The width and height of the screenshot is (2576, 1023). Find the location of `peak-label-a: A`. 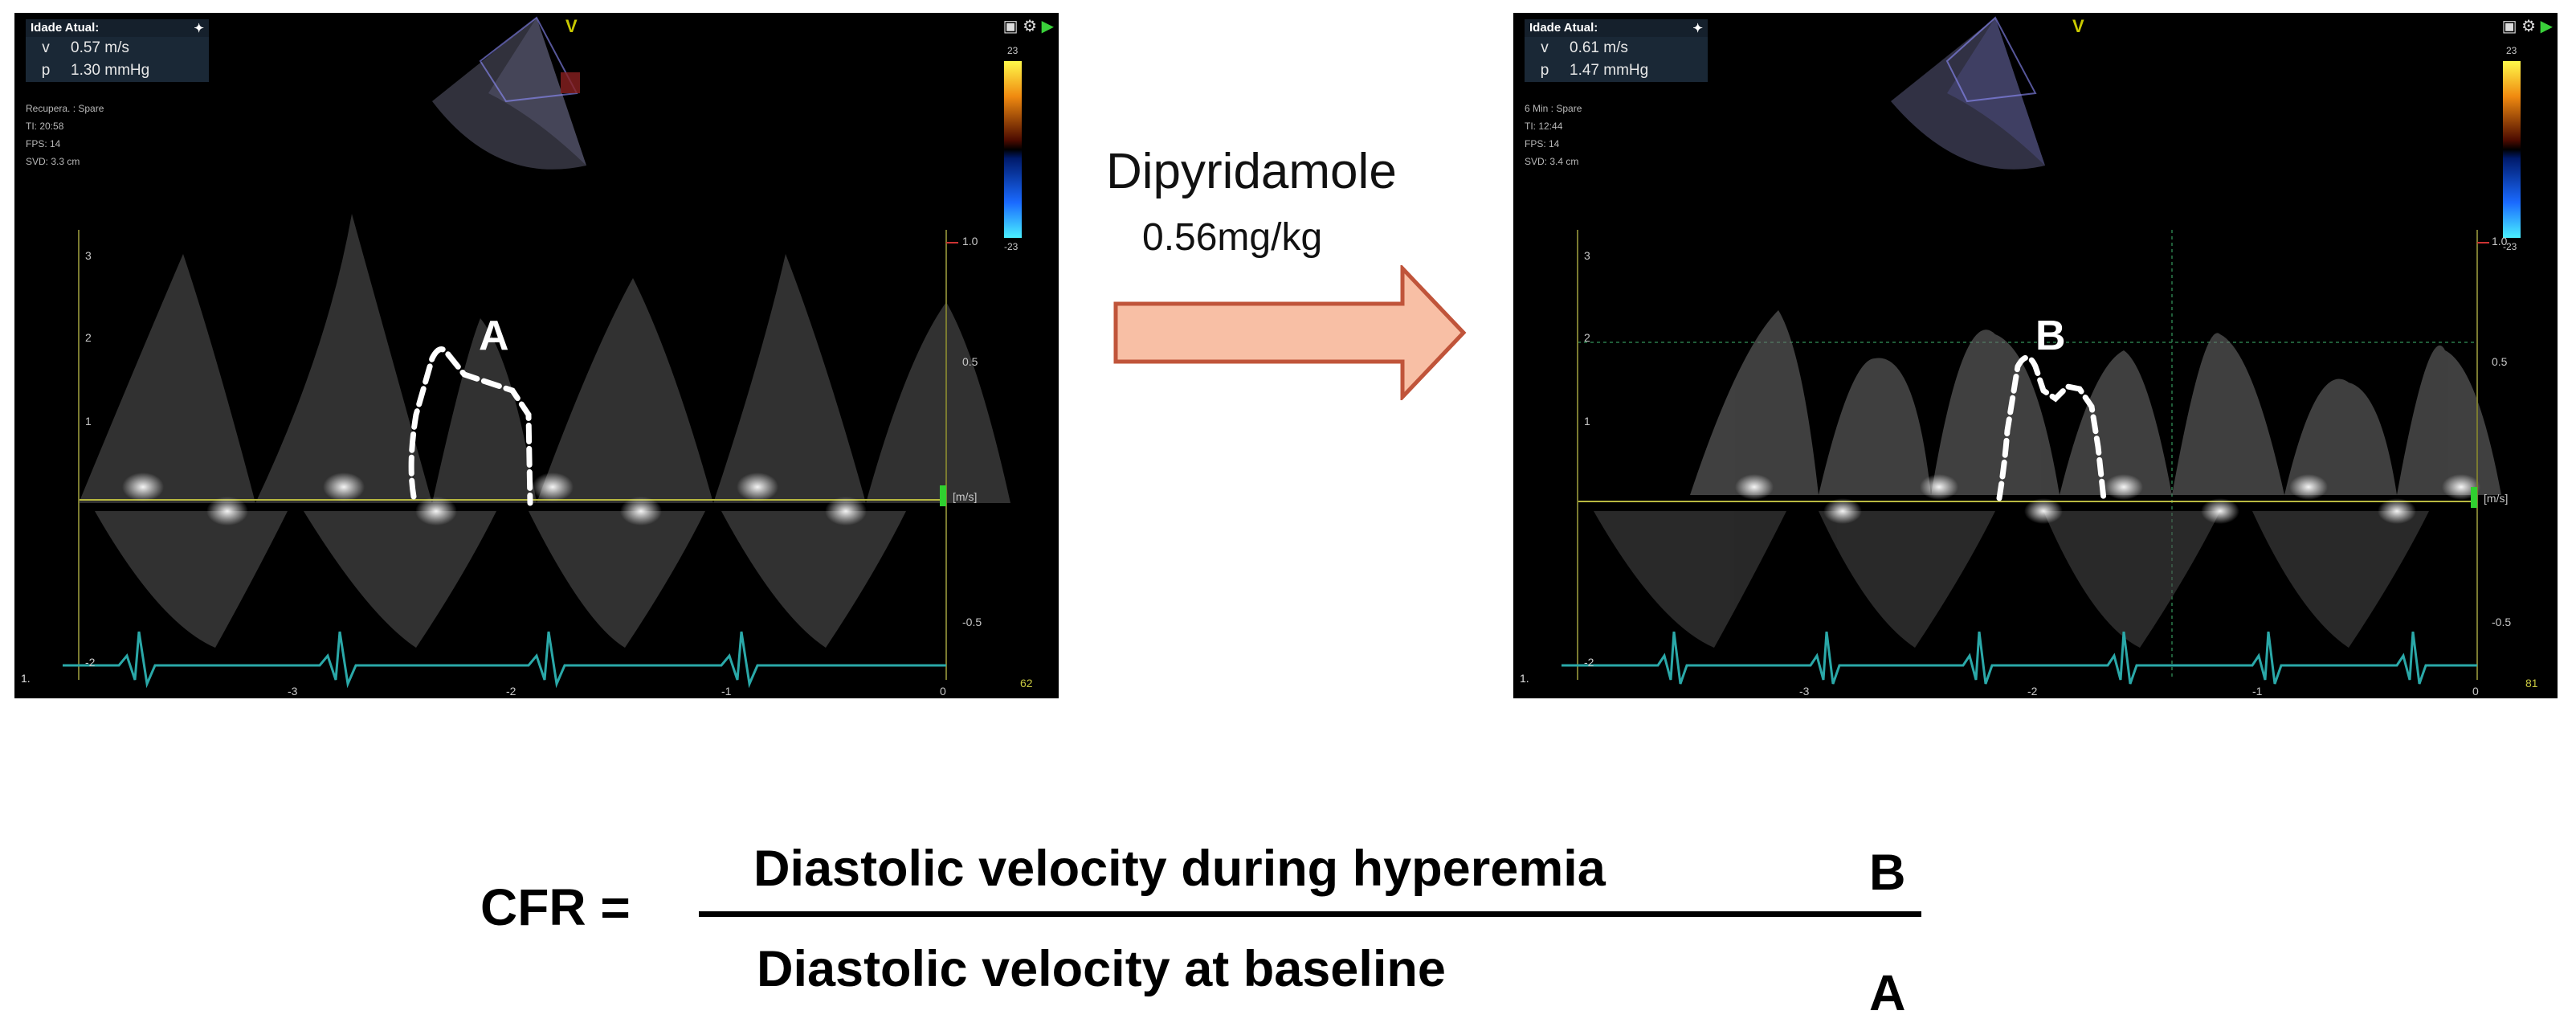

peak-label-a: A is located at coordinates (494, 336).